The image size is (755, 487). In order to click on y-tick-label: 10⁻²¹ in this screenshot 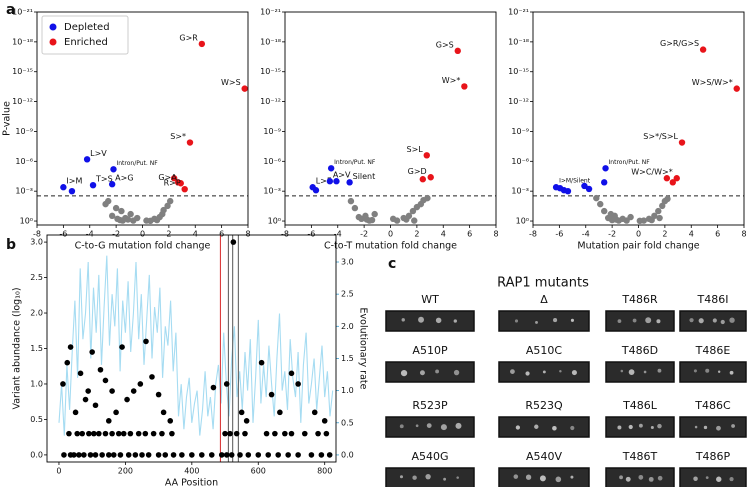, I will do `click(22, 12)`.